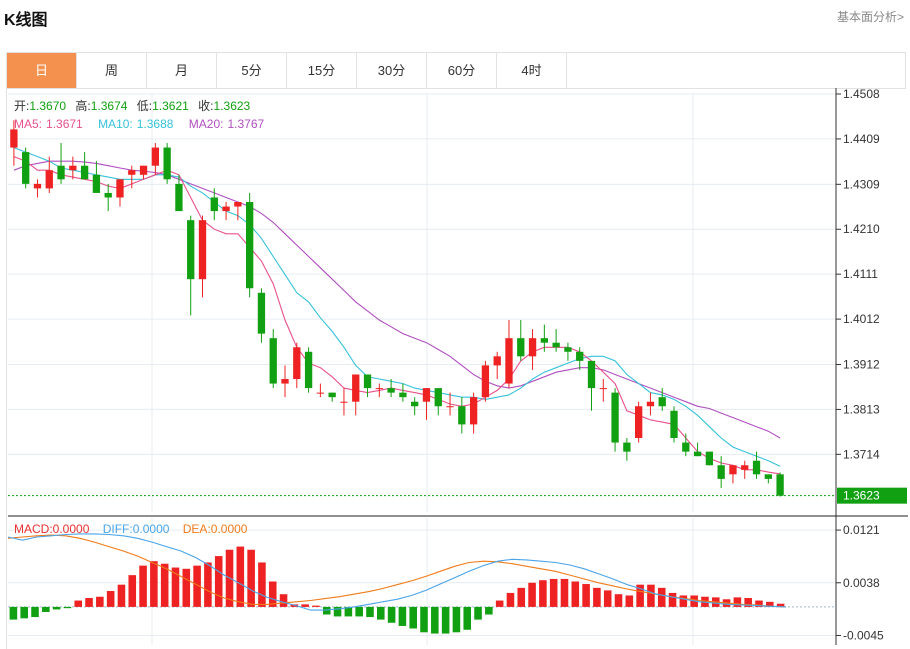 The width and height of the screenshot is (910, 649). I want to click on macd-tick-label: 0.0121, so click(861, 530).